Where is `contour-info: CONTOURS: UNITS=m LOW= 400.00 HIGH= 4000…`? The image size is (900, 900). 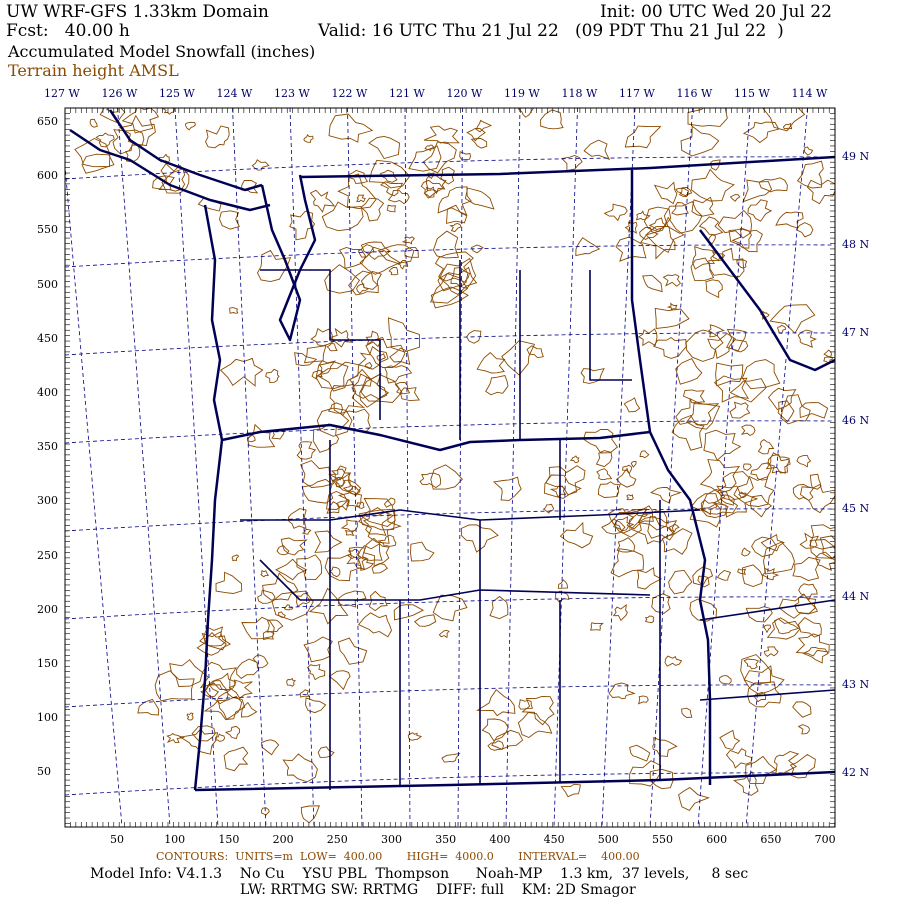
contour-info: CONTOURS: UNITS=m LOW= 400.00 HIGH= 4000… is located at coordinates (398, 856).